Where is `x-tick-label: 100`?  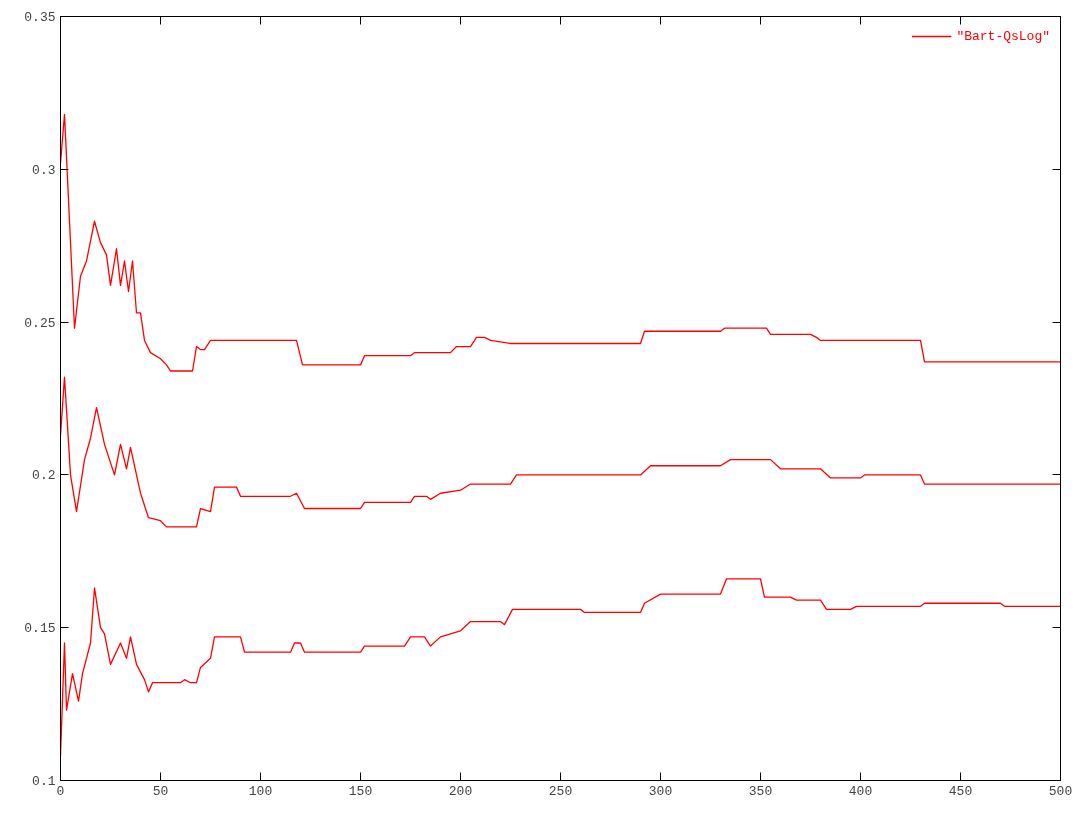
x-tick-label: 100 is located at coordinates (260, 791).